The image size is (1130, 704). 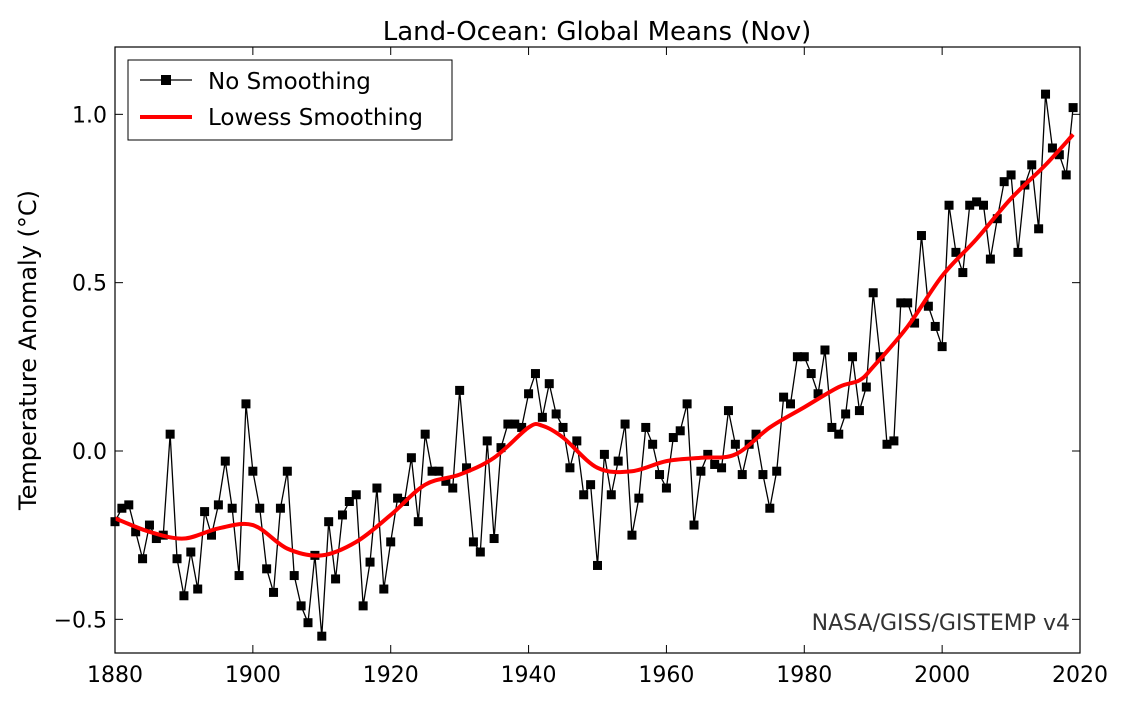 I want to click on y-tick-label: 0.5, so click(x=89, y=284).